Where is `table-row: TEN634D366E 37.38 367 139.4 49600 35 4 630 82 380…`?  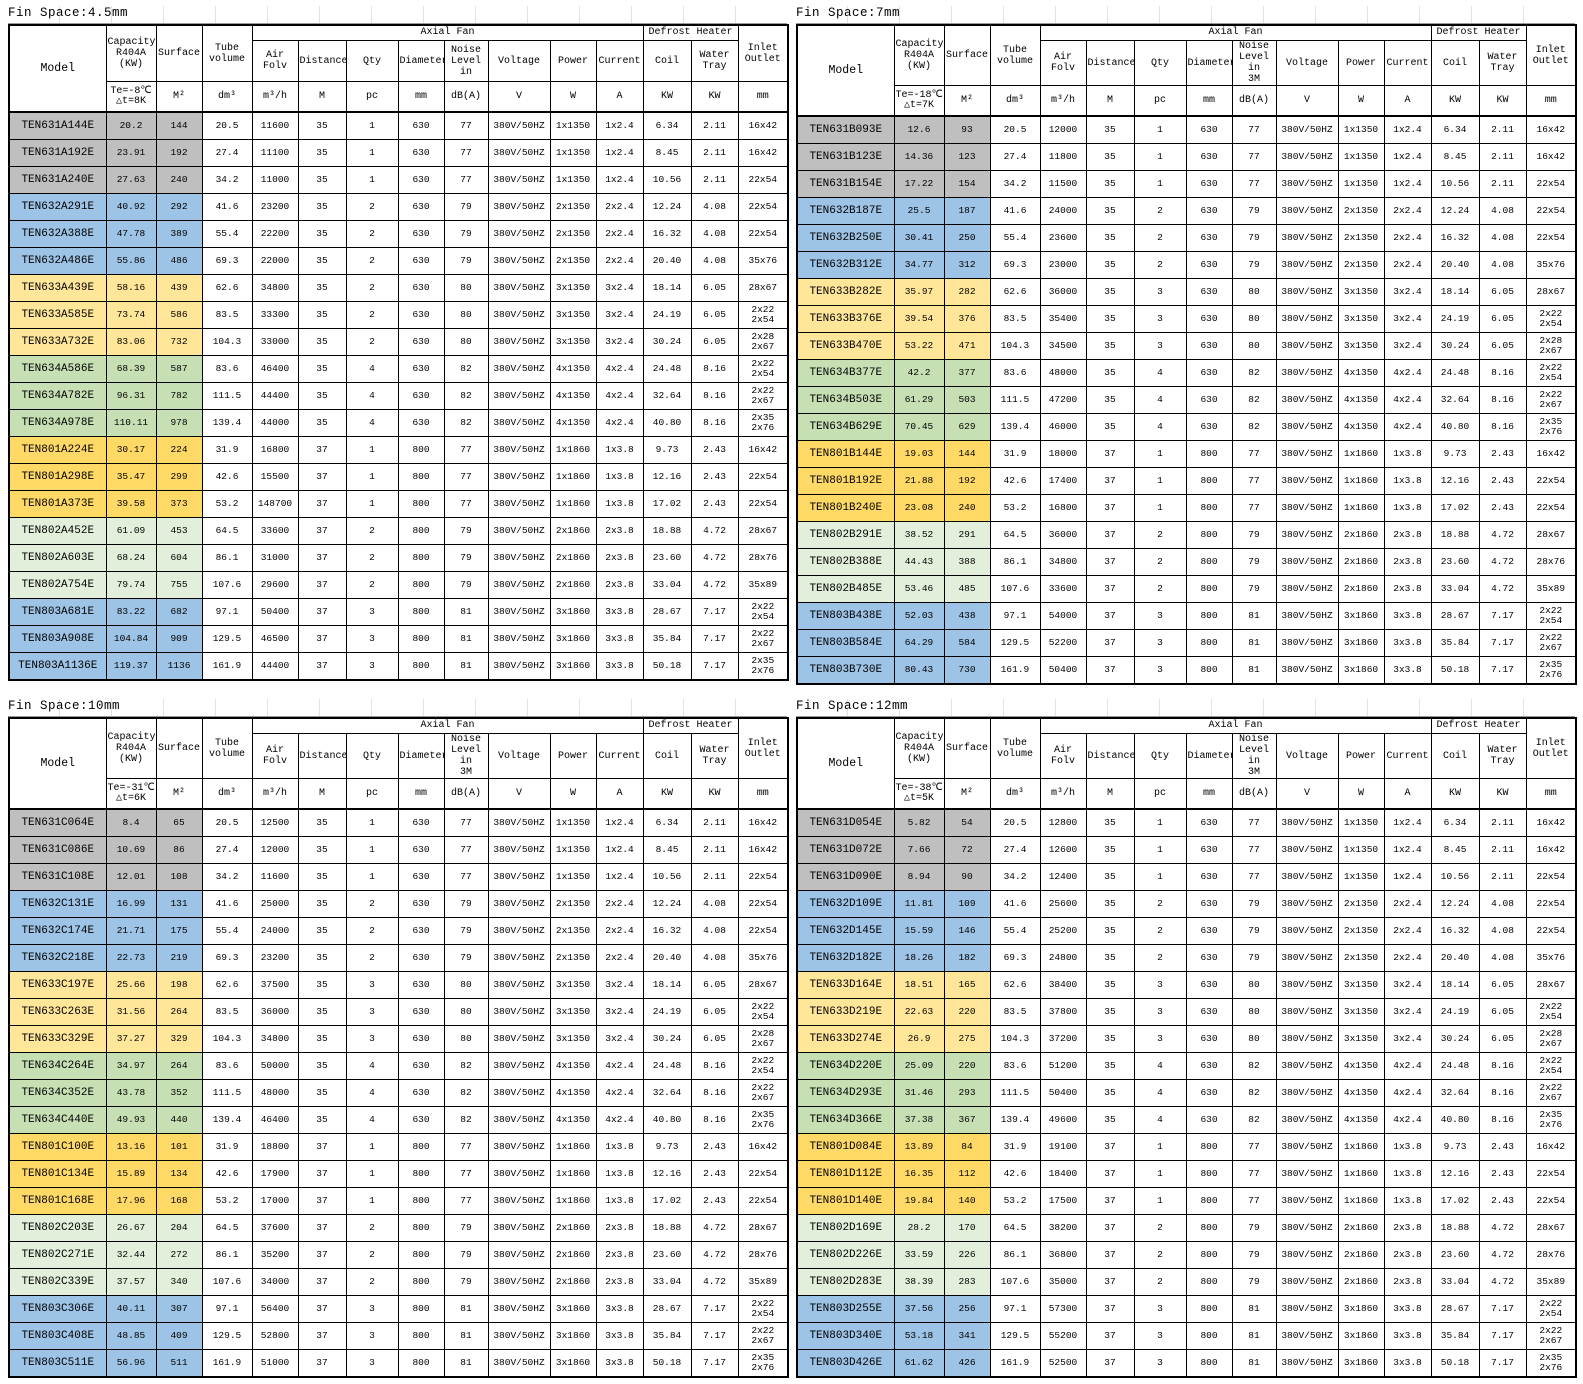
table-row: TEN634D366E 37.38 367 139.4 49600 35 4 630 82 380… is located at coordinates (1186, 1120).